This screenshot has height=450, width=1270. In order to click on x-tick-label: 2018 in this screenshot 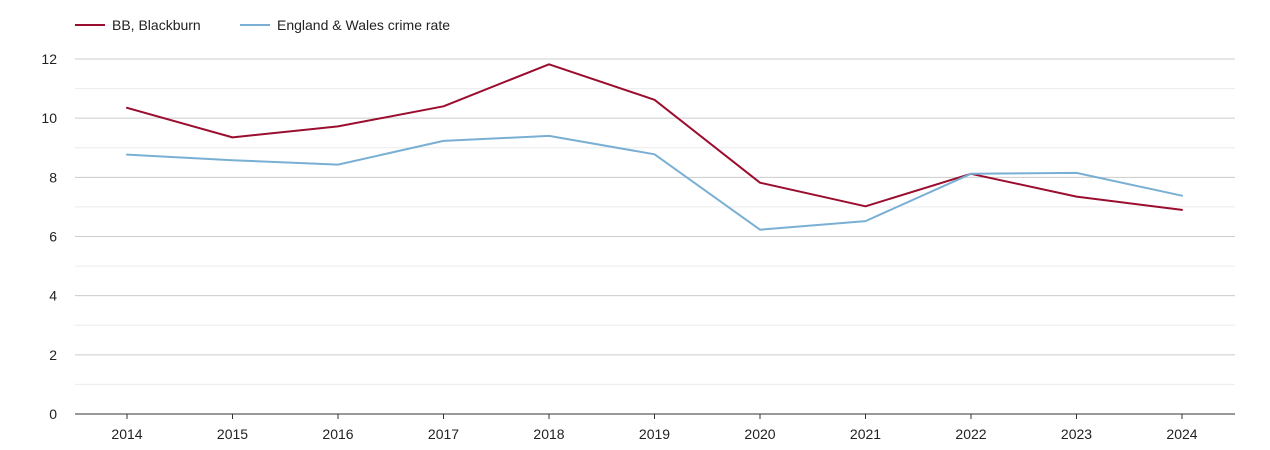, I will do `click(548, 434)`.